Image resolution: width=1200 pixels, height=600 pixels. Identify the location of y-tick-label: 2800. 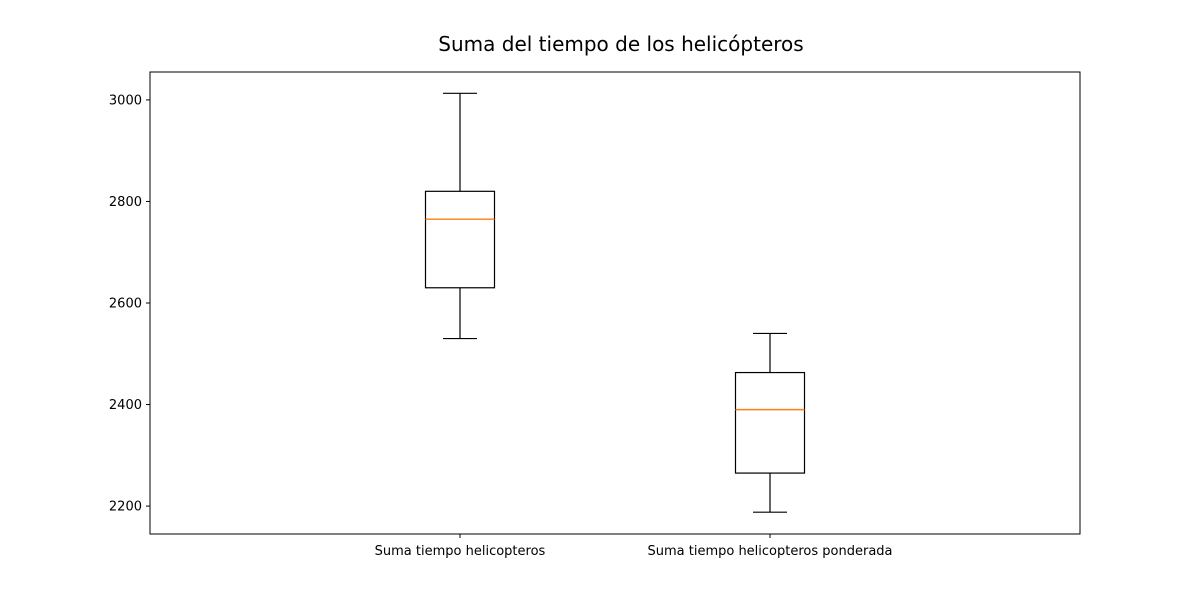
(125, 202).